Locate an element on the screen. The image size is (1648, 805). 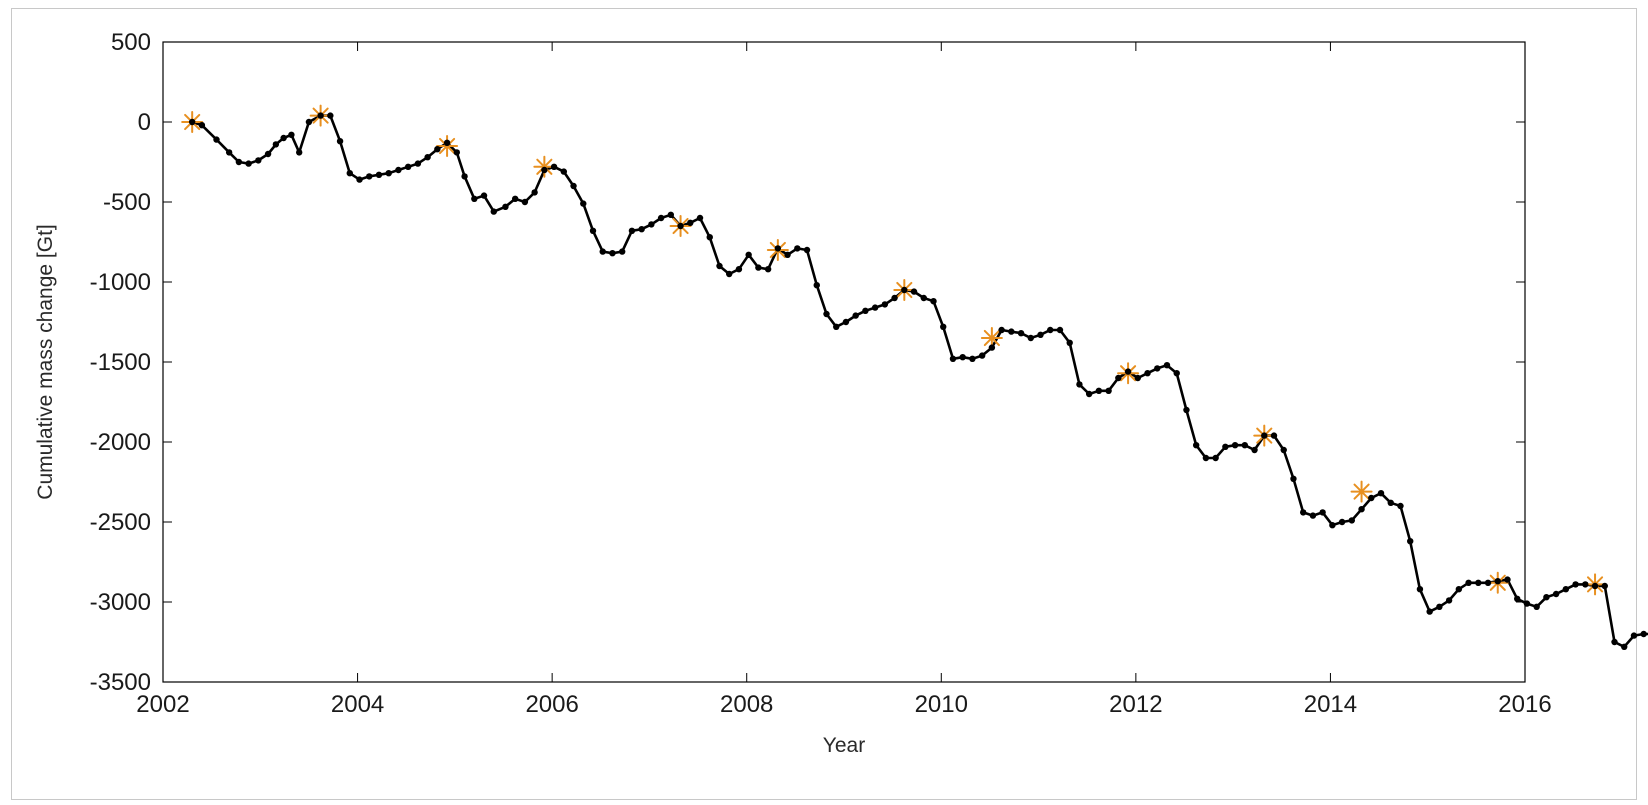
y-tick-label: 500 is located at coordinates (131, 42).